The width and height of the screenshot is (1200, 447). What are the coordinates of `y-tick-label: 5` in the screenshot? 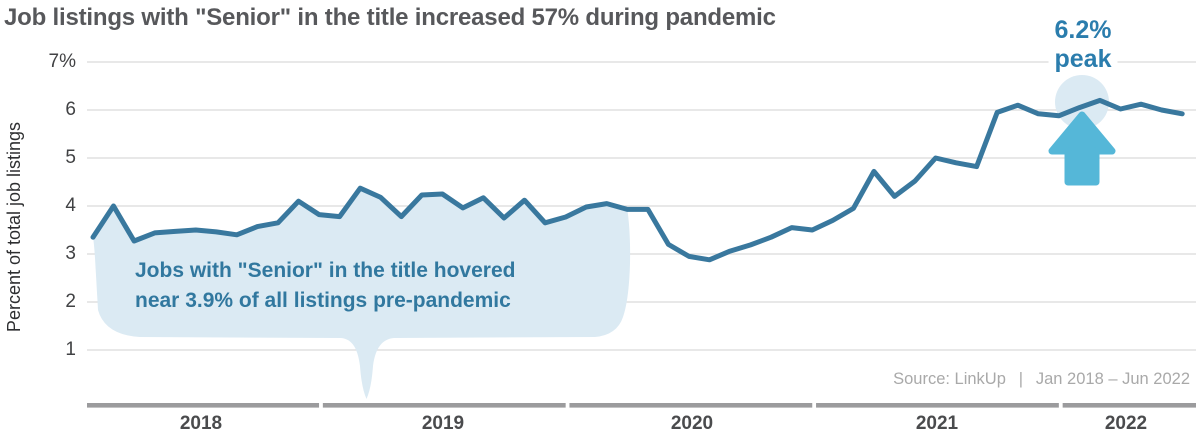 It's located at (70, 157).